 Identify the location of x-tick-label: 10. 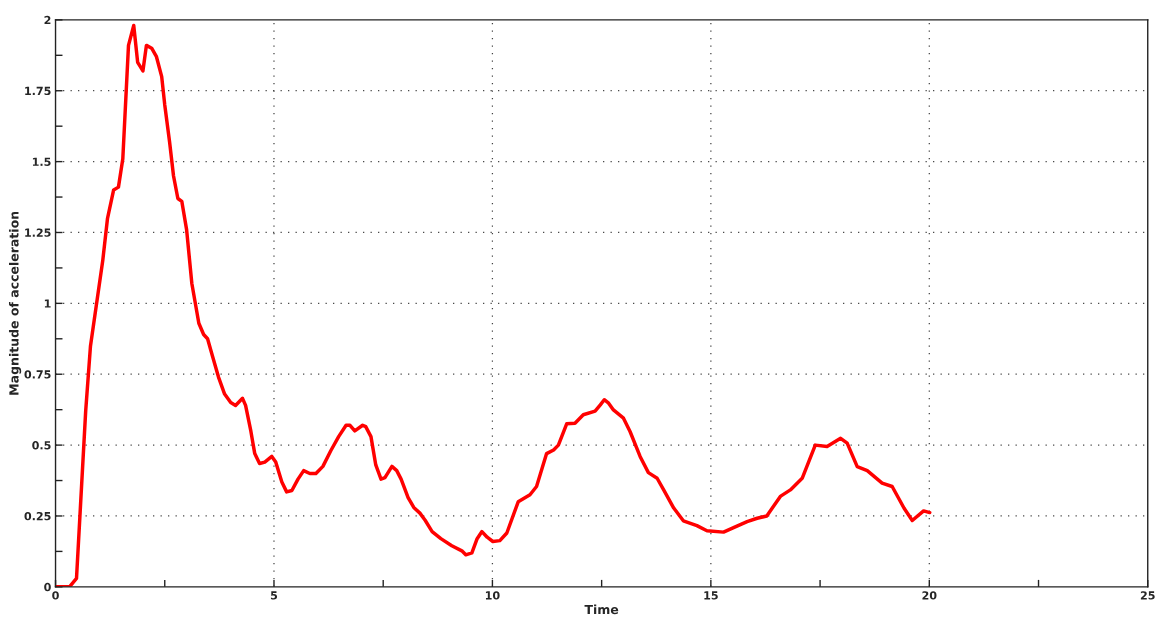
(492, 595).